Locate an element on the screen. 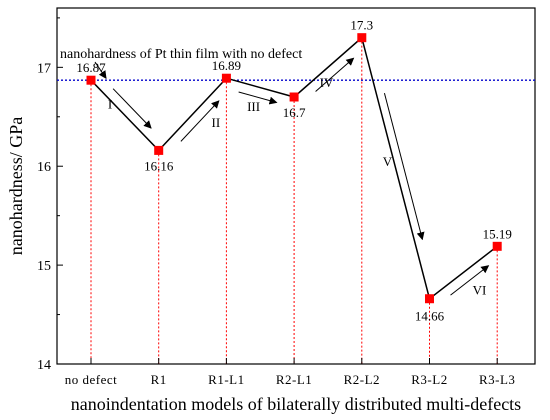  y-tick-label: 14 is located at coordinates (44, 365).